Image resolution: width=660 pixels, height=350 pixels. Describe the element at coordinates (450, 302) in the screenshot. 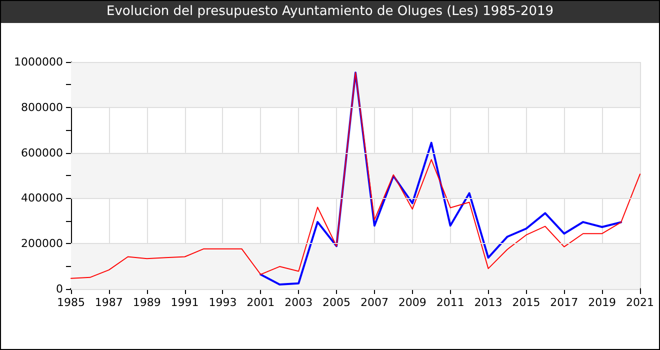

I see `x-tick-label: 2011` at that location.